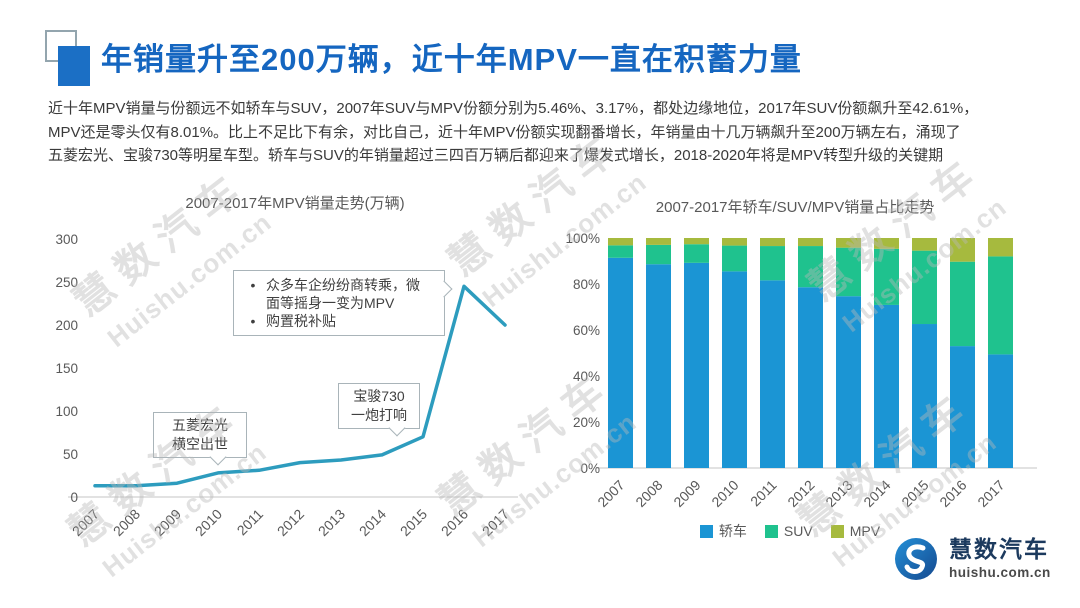 This screenshot has height=608, width=1080. I want to click on y-tick-label: 150, so click(66, 368).